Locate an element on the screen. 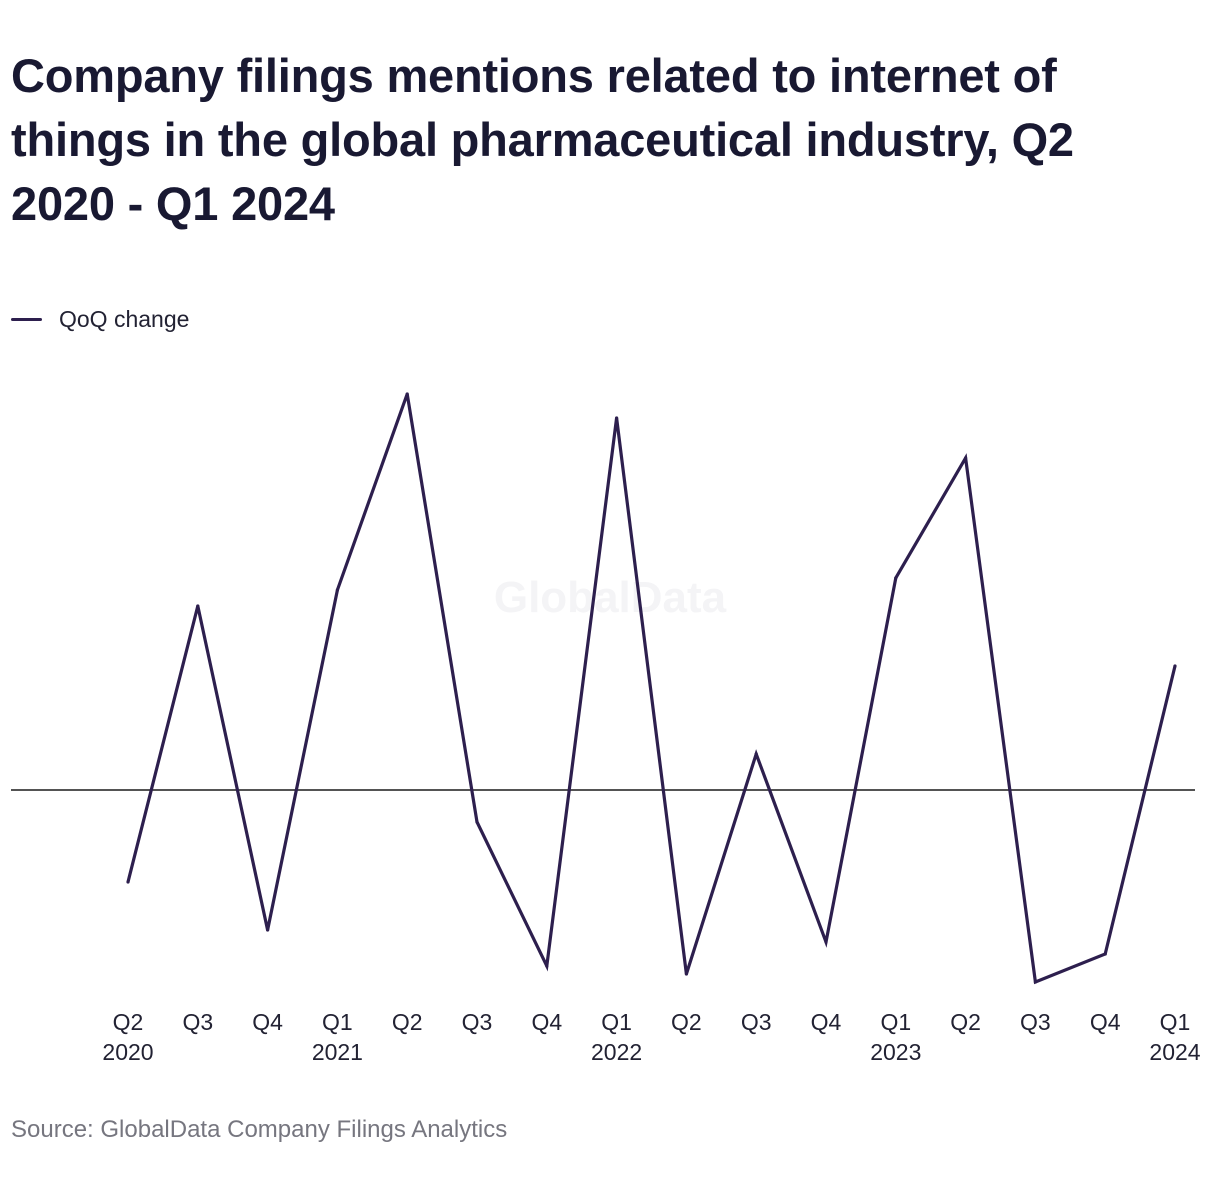  watermark: GlobalData is located at coordinates (610, 597).